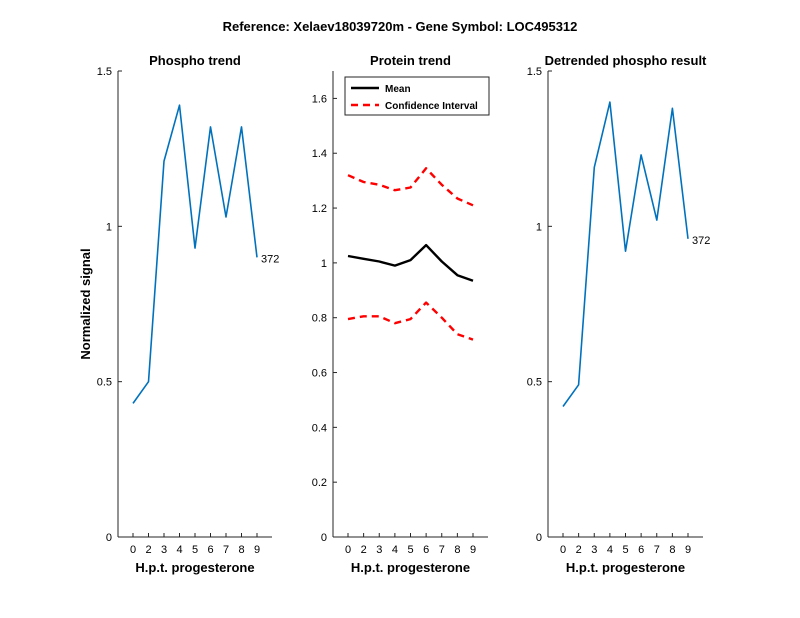 Image resolution: width=800 pixels, height=618 pixels. I want to click on legend-label-ci: Confidence Interval, so click(431, 106).